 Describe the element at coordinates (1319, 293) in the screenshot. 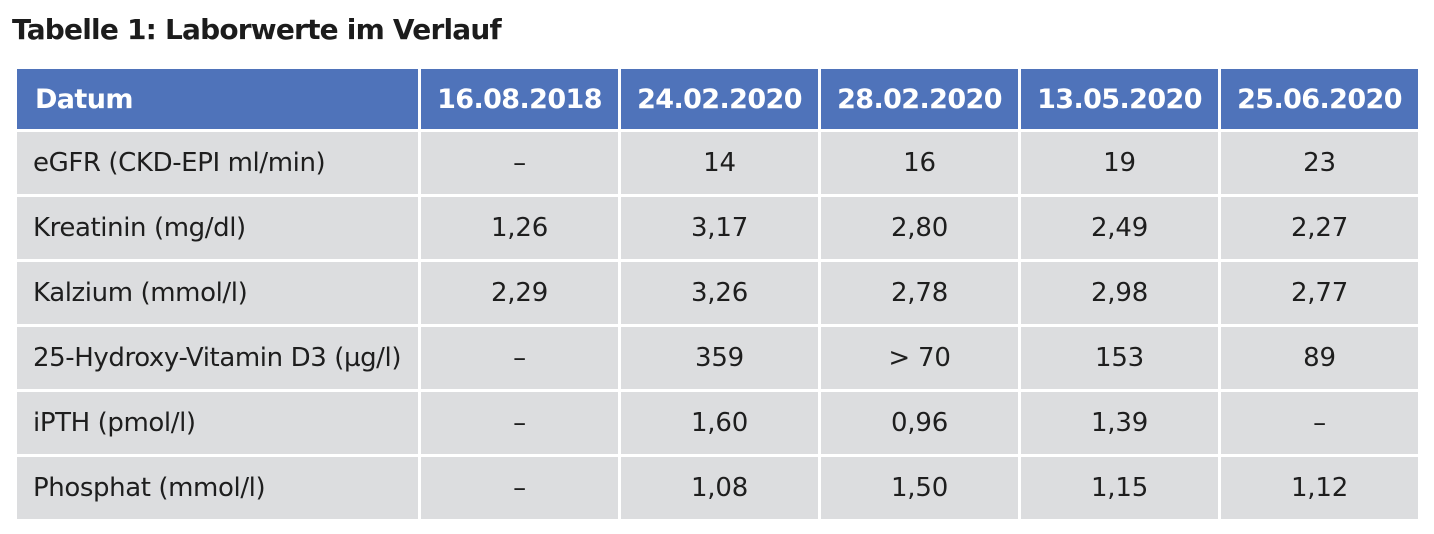

I see `table-cell: 2,77` at that location.